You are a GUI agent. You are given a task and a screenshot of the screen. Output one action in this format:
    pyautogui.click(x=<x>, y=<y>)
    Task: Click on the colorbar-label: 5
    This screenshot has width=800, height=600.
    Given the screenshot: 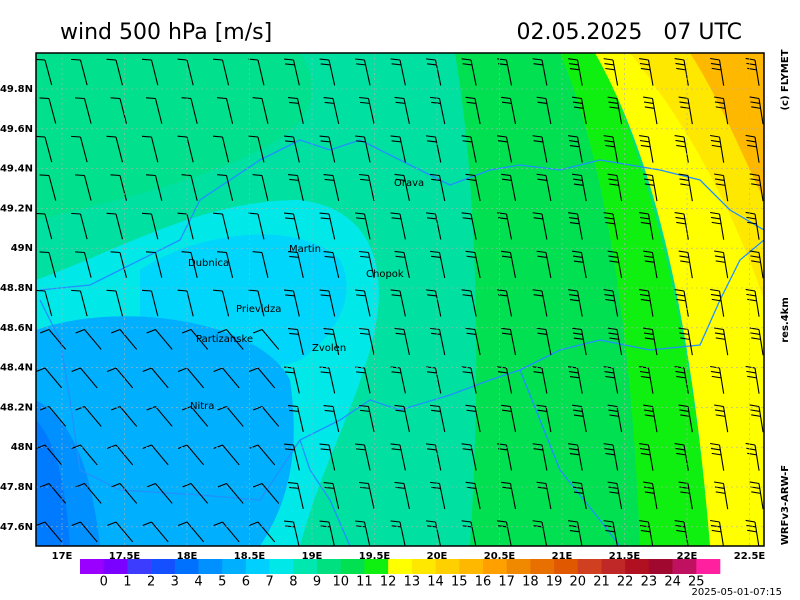 What is the action you would take?
    pyautogui.click(x=222, y=582)
    